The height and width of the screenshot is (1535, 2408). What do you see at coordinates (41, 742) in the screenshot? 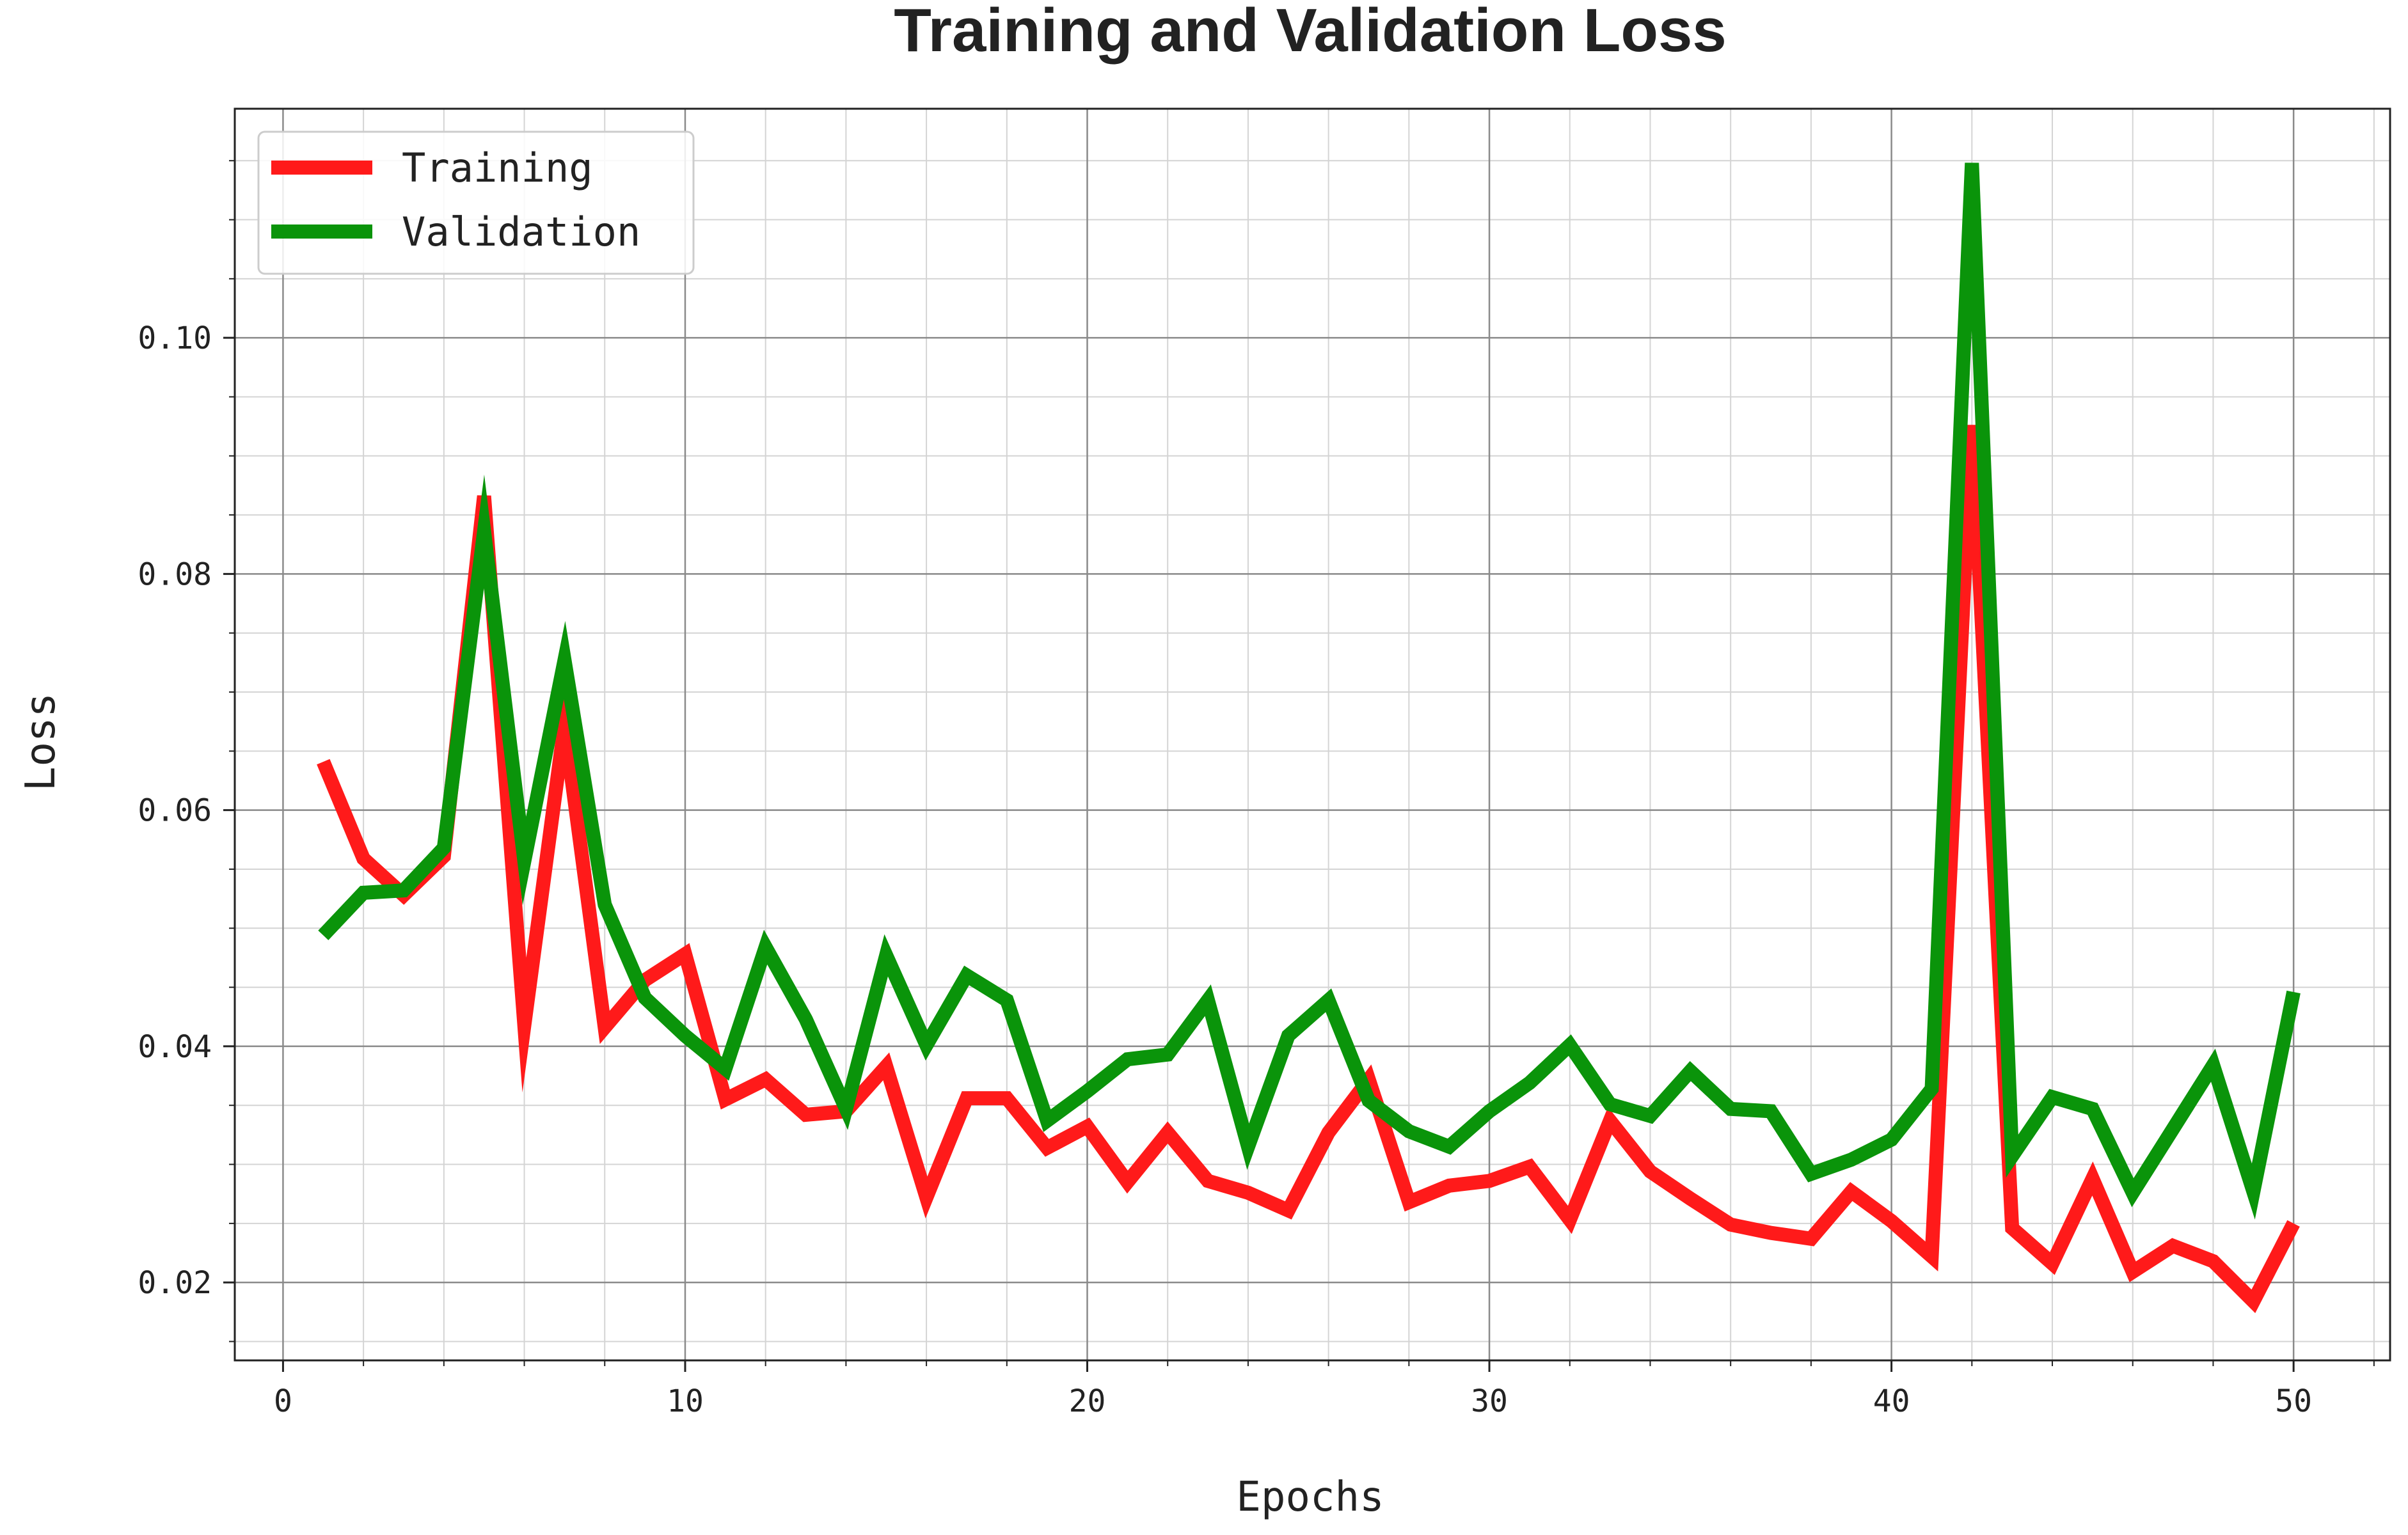
I see `y-axis-label: Loss` at bounding box center [41, 742].